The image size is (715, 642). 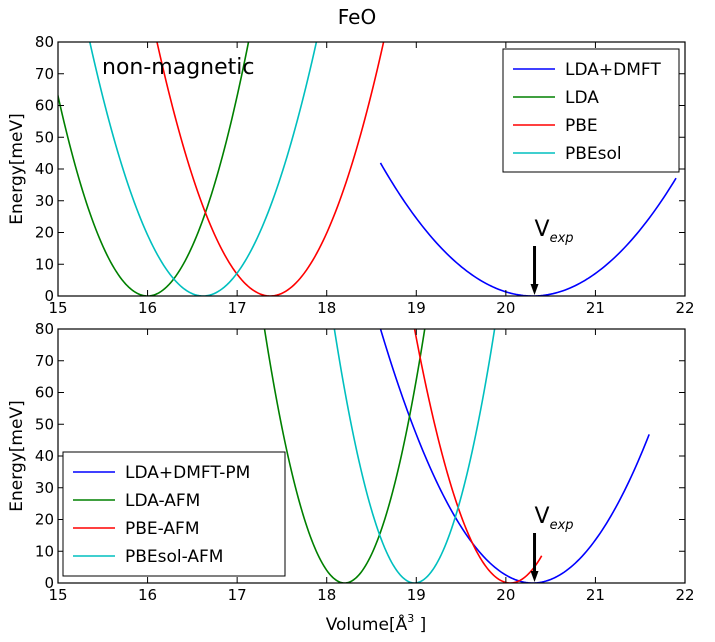 I want to click on series-line-lda, so click(x=154, y=169).